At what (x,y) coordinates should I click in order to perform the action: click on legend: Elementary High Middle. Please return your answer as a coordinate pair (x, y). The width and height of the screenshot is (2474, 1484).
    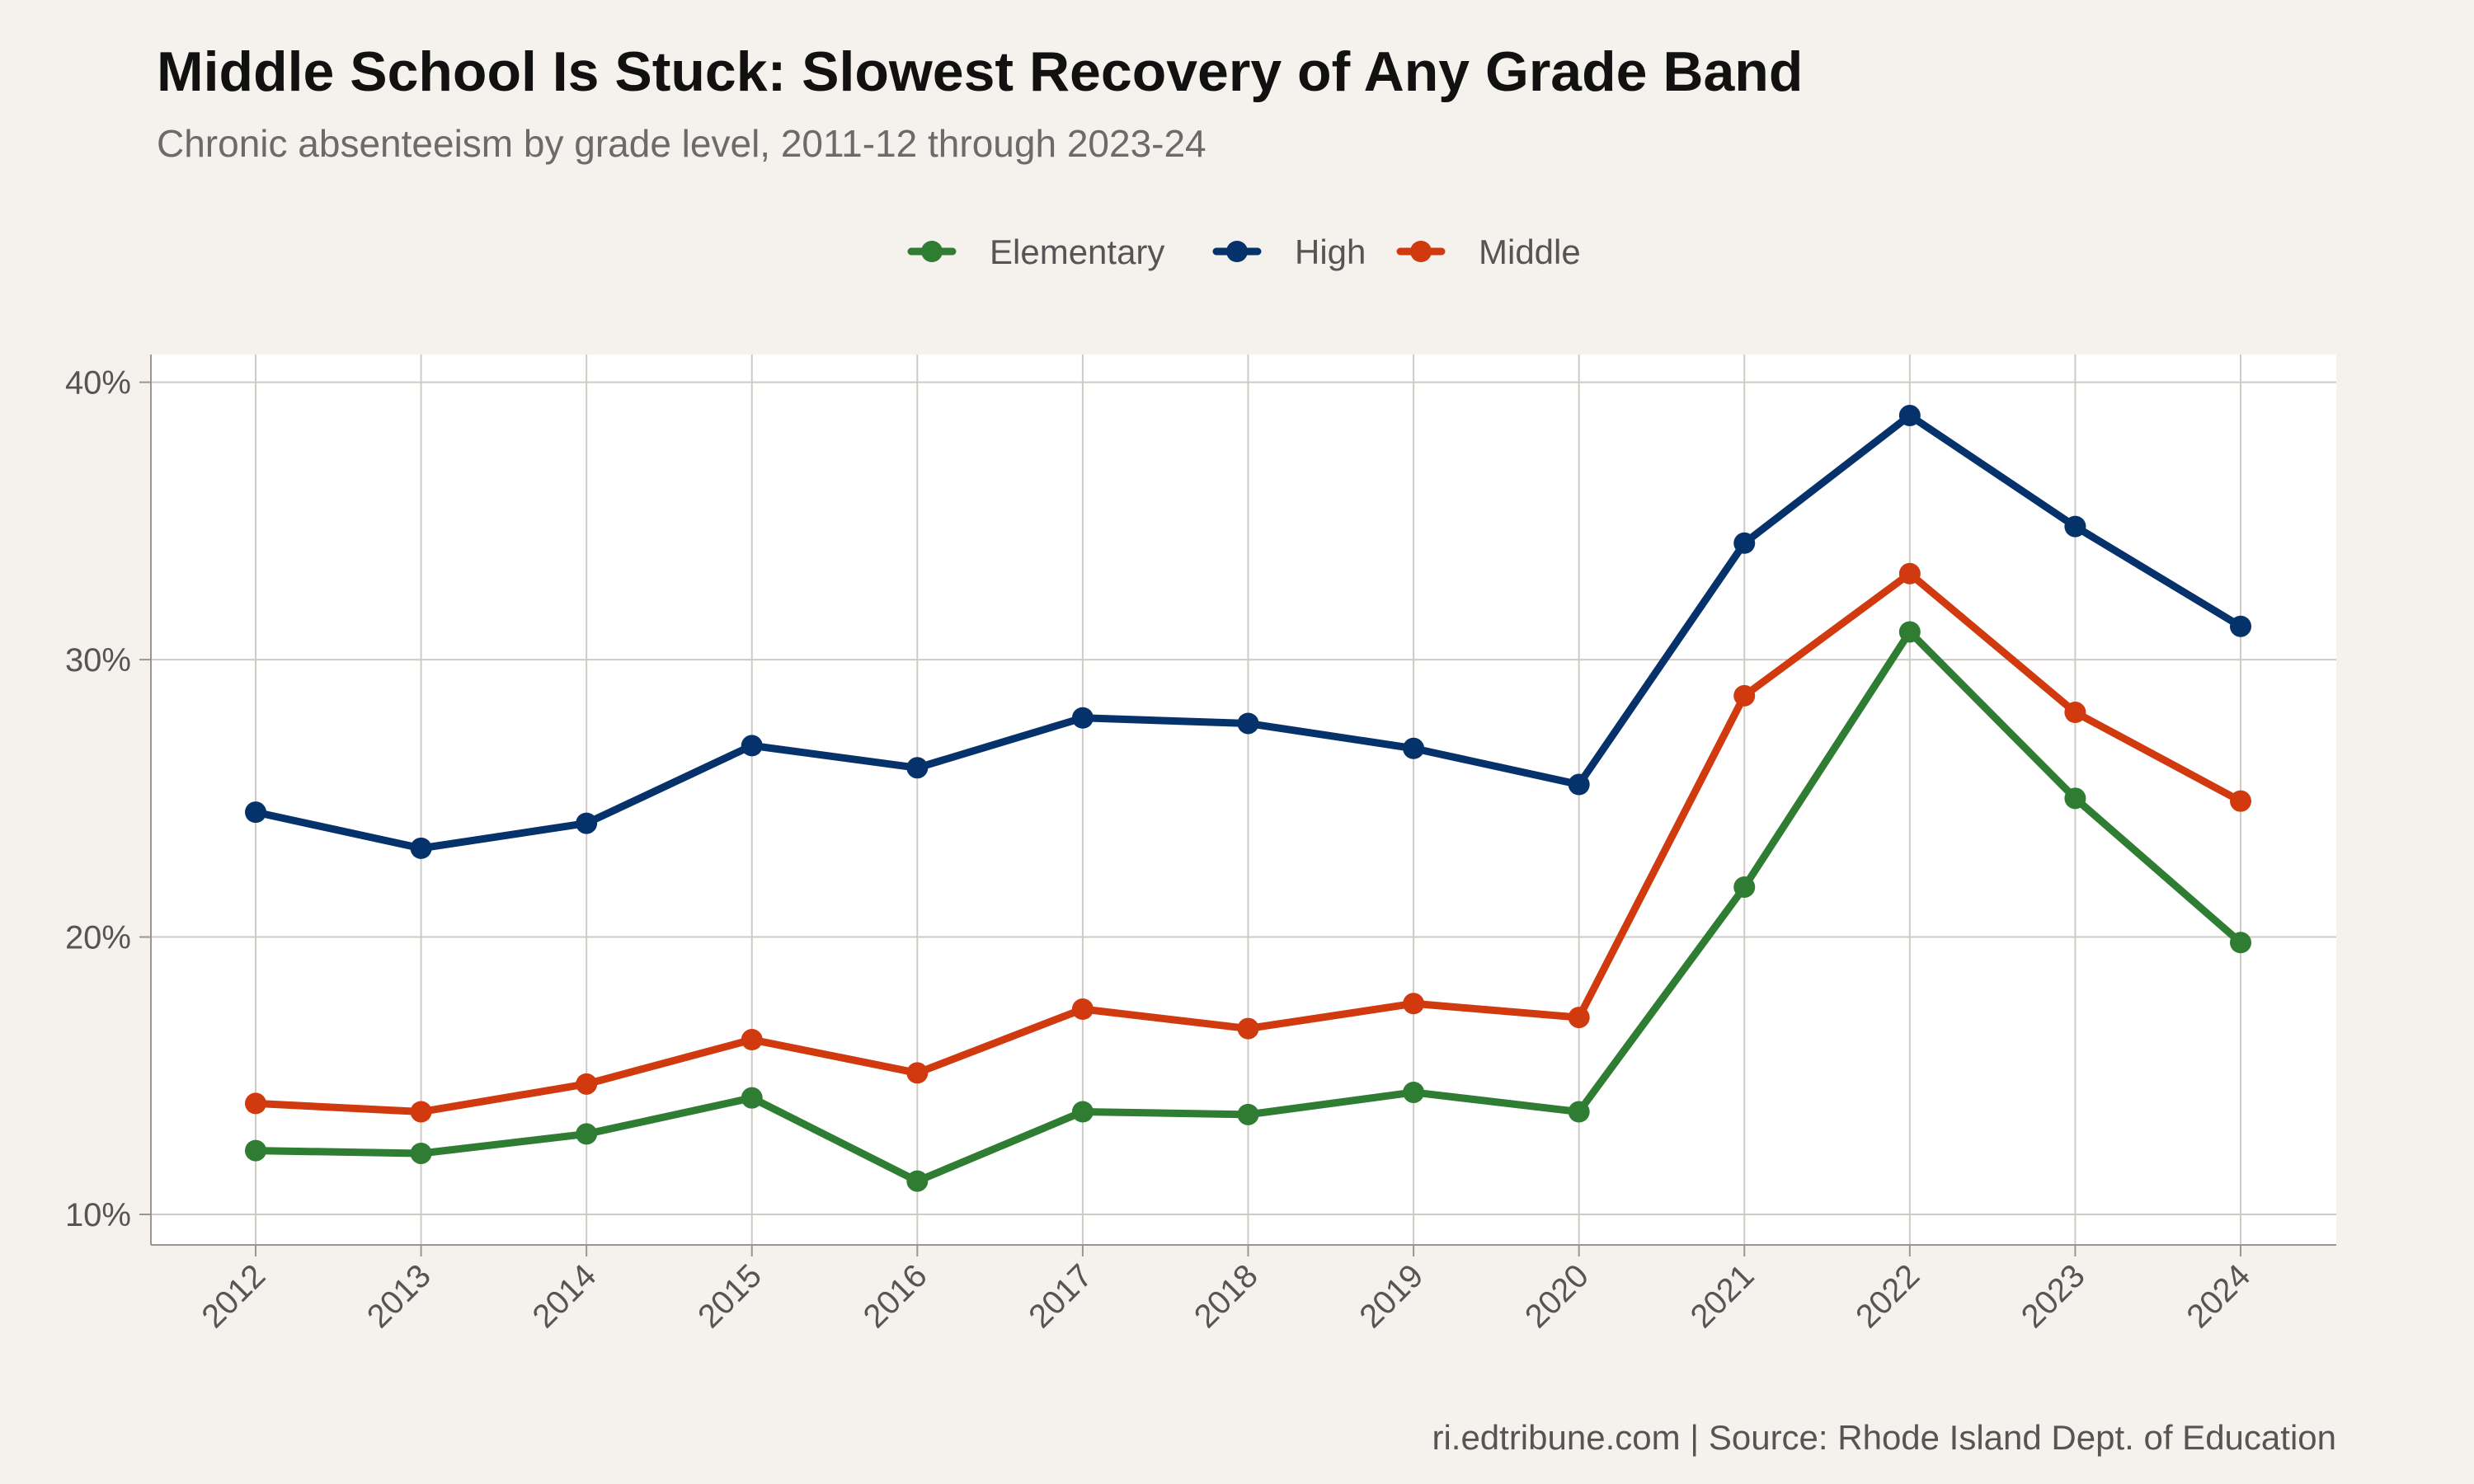
    Looking at the image, I should click on (1244, 251).